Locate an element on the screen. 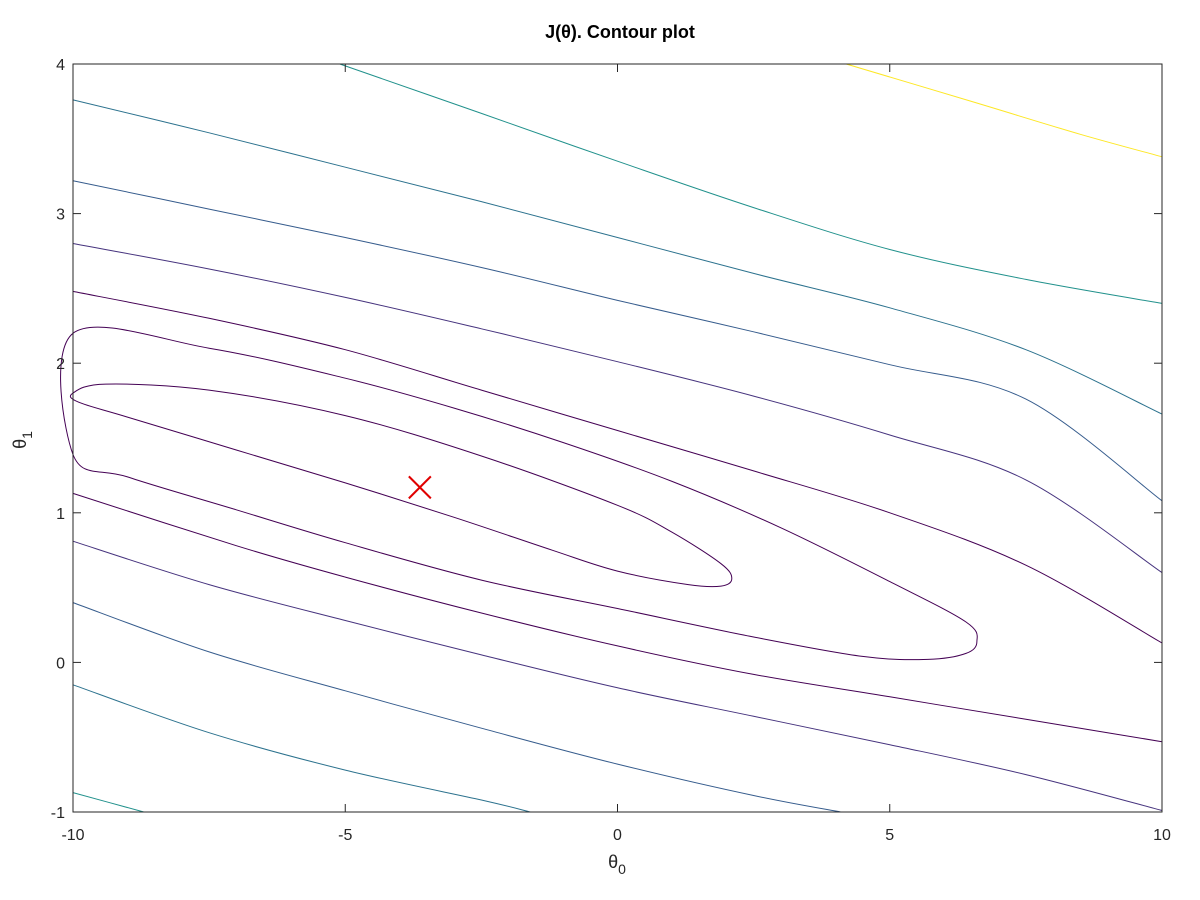 This screenshot has width=1200, height=900. y-tick-label: 1 is located at coordinates (60, 514).